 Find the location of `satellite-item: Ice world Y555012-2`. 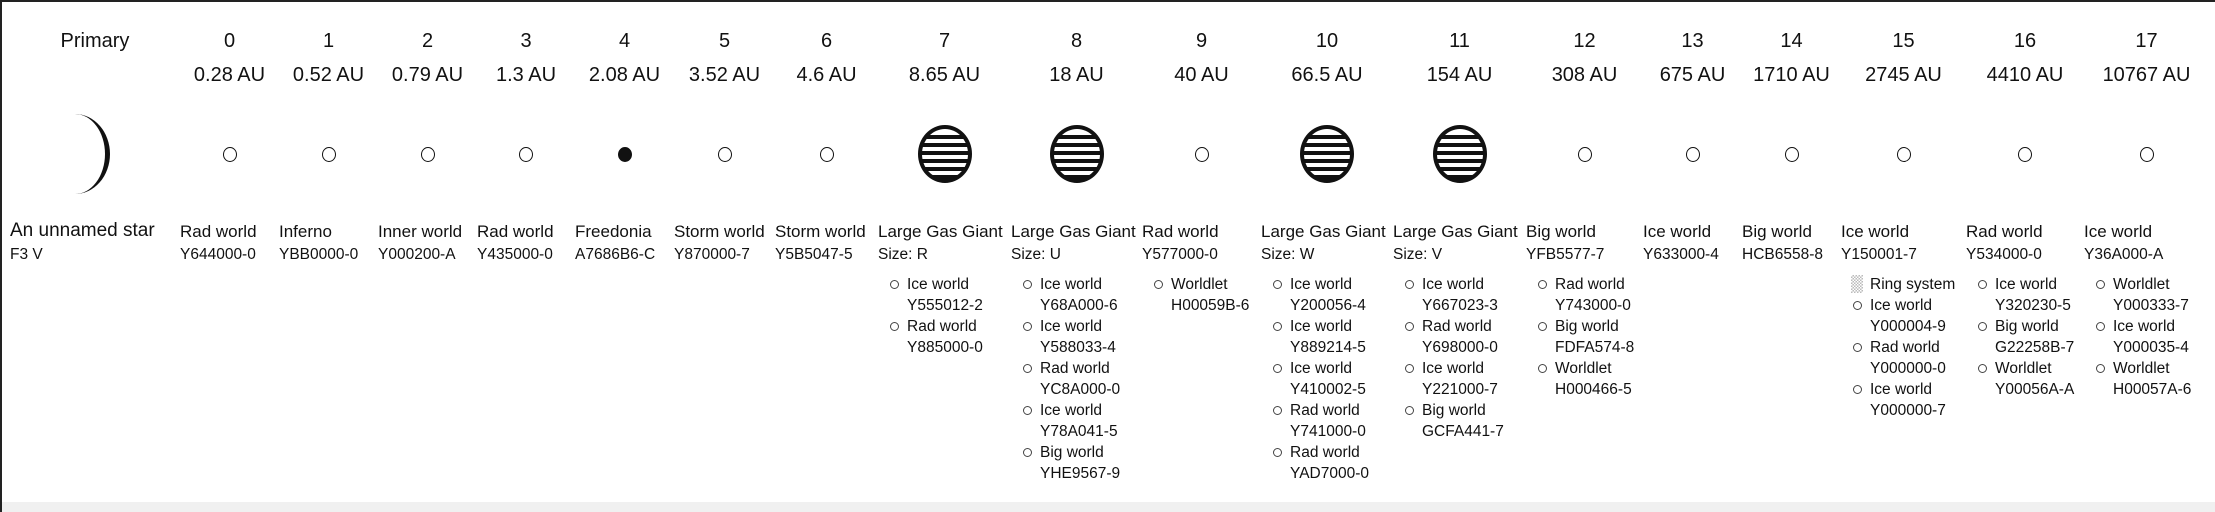

satellite-item: Ice world Y555012-2 is located at coordinates (950, 295).